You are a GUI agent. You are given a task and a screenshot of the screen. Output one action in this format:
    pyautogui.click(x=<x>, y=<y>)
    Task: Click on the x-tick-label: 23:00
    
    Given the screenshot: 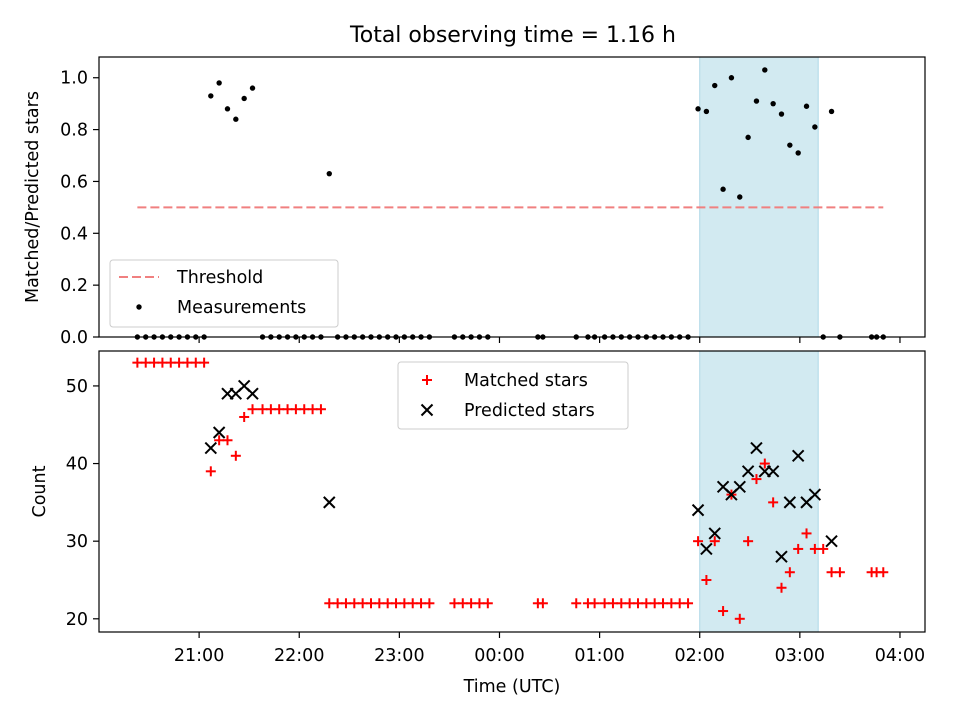 What is the action you would take?
    pyautogui.click(x=399, y=656)
    